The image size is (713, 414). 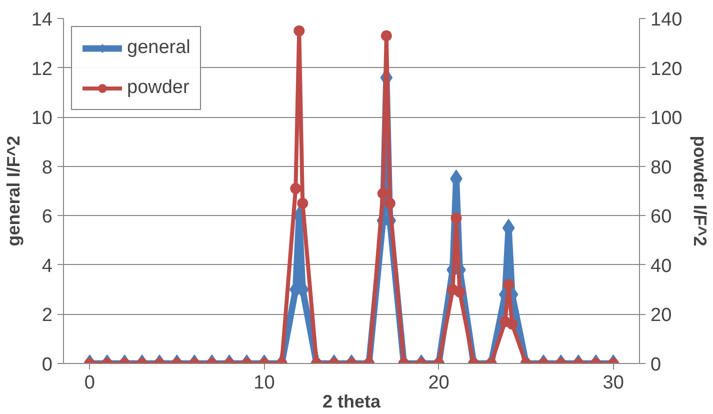 What do you see at coordinates (661, 266) in the screenshot?
I see `y2-tick-label: 40` at bounding box center [661, 266].